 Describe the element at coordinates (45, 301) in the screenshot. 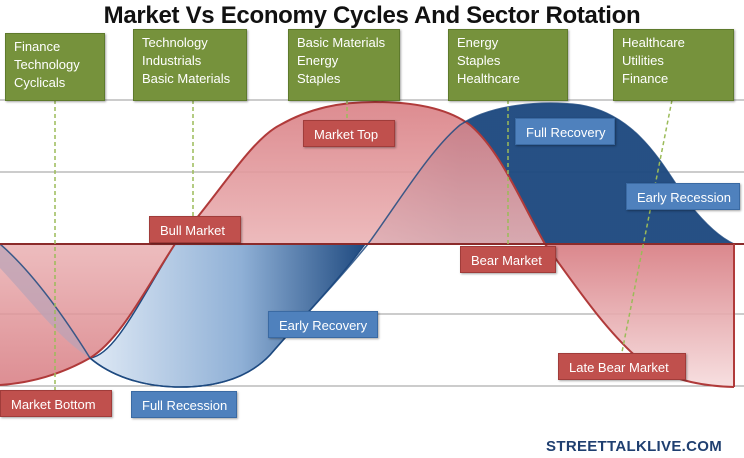

I see `economy-left-area` at that location.